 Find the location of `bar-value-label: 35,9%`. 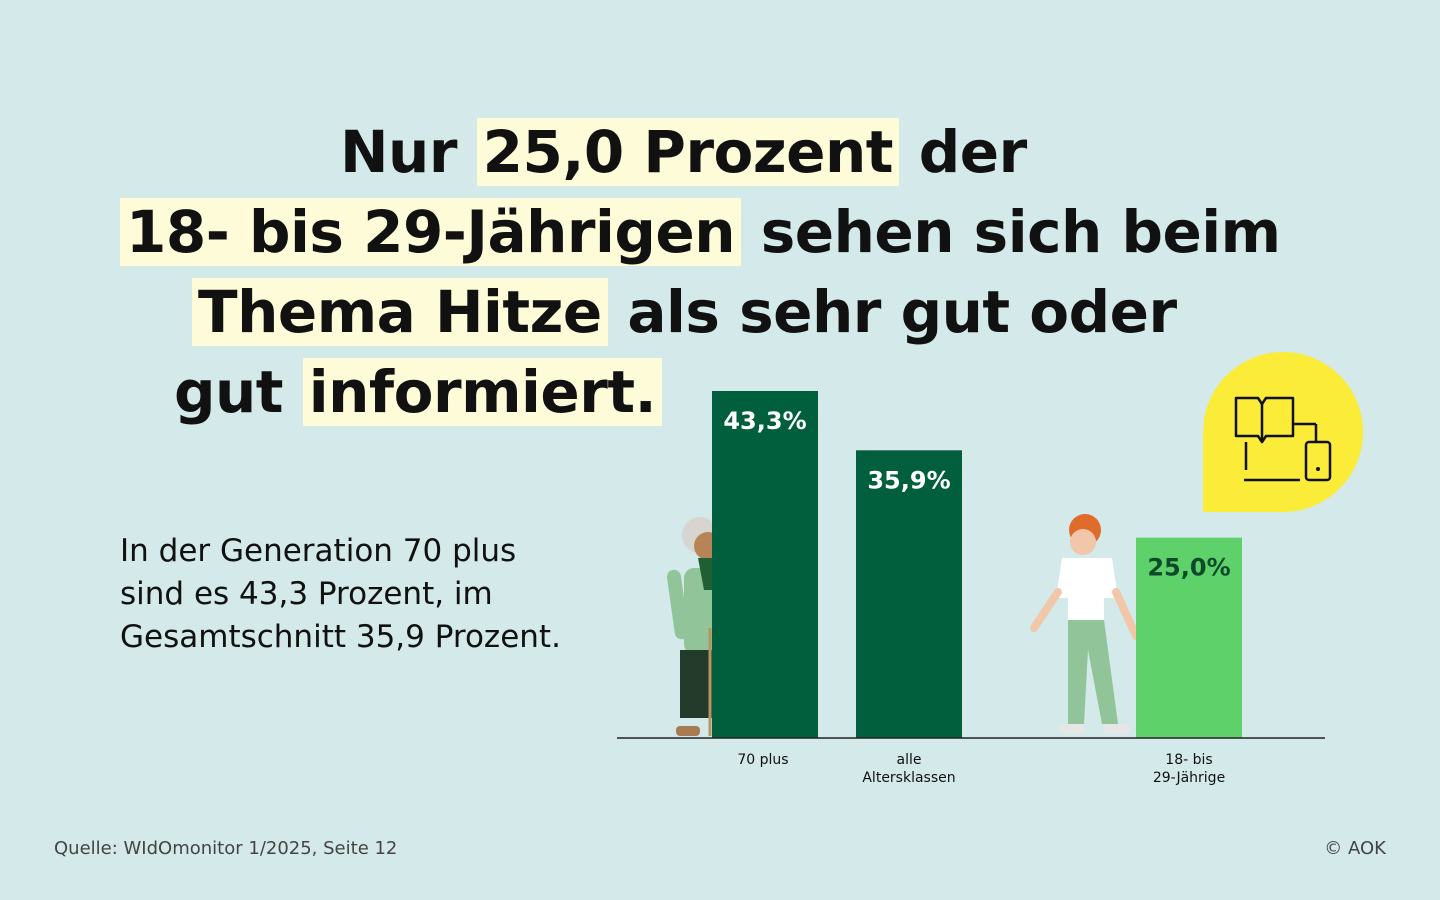

bar-value-label: 35,9% is located at coordinates (908, 480).